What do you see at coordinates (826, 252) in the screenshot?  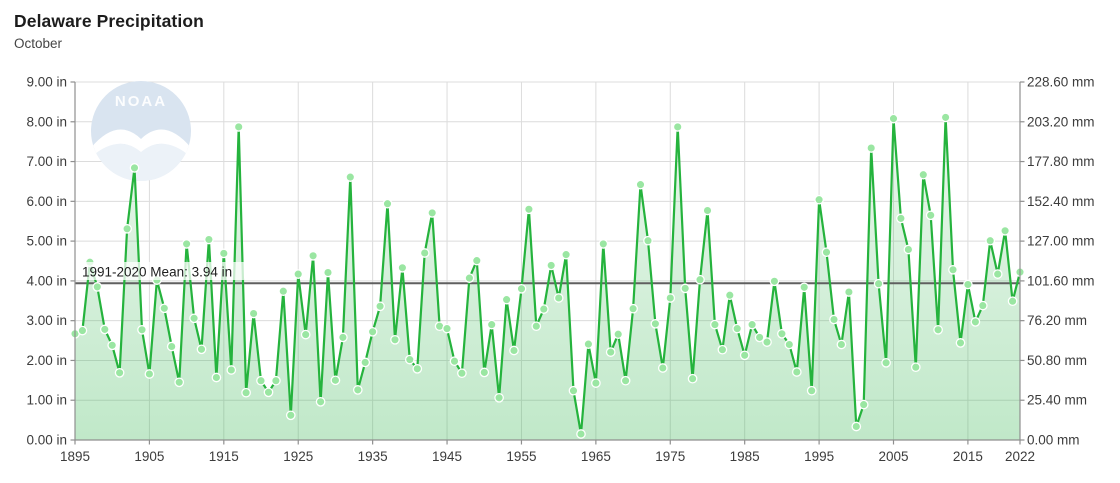 I see `data-point-1996` at bounding box center [826, 252].